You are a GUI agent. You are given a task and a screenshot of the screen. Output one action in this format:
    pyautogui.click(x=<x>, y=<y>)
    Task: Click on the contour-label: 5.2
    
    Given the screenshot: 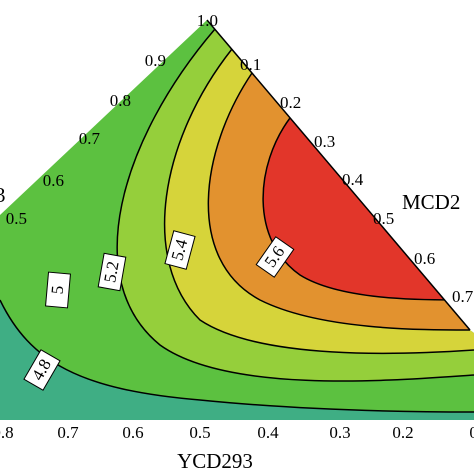 What is the action you would take?
    pyautogui.click(x=112, y=272)
    